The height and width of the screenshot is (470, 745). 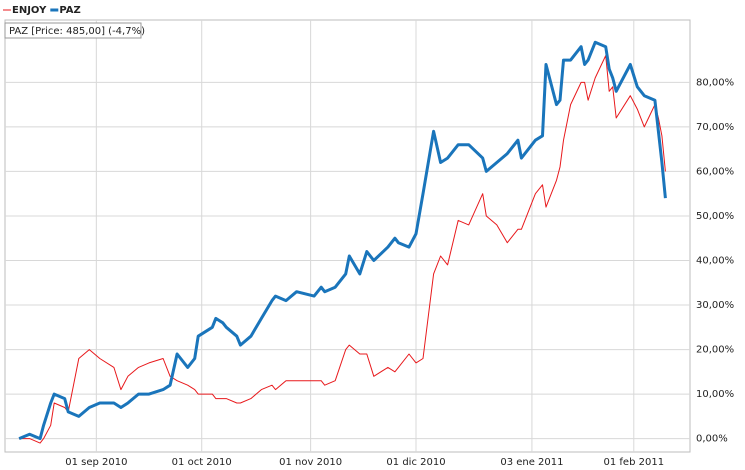 I want to click on y-tick-label: 40,00%, so click(x=715, y=260).